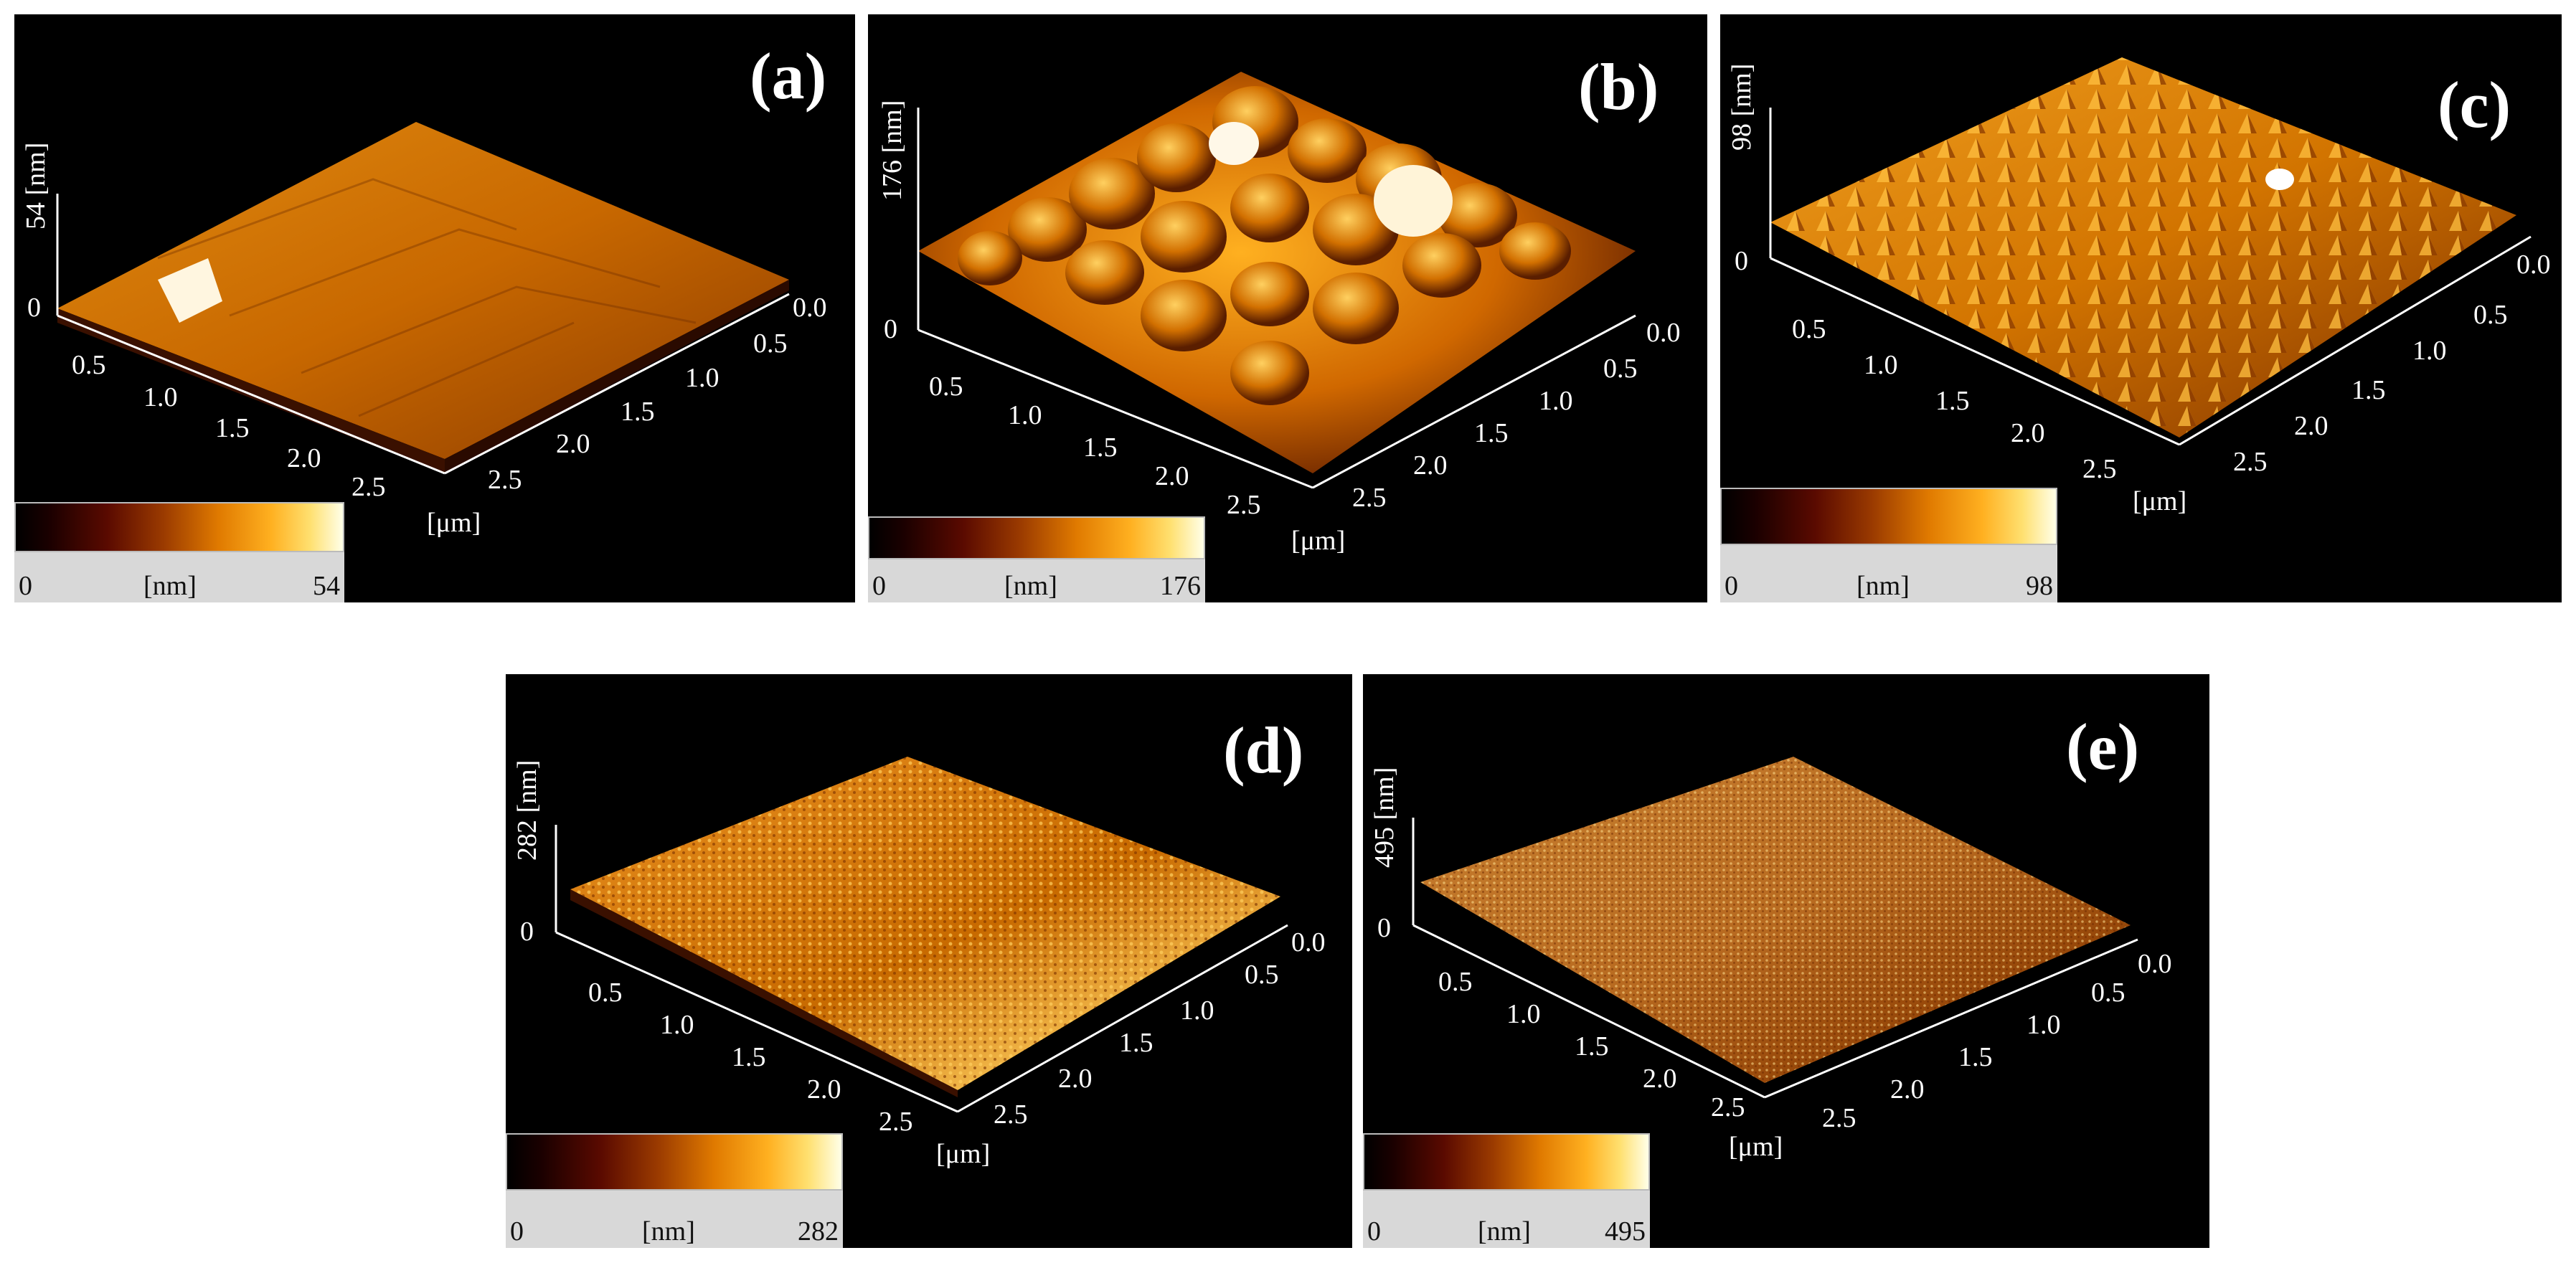 The image size is (2576, 1263). Describe the element at coordinates (1036, 559) in the screenshot. I see `height-colorbar: 0 [nm] 176` at that location.